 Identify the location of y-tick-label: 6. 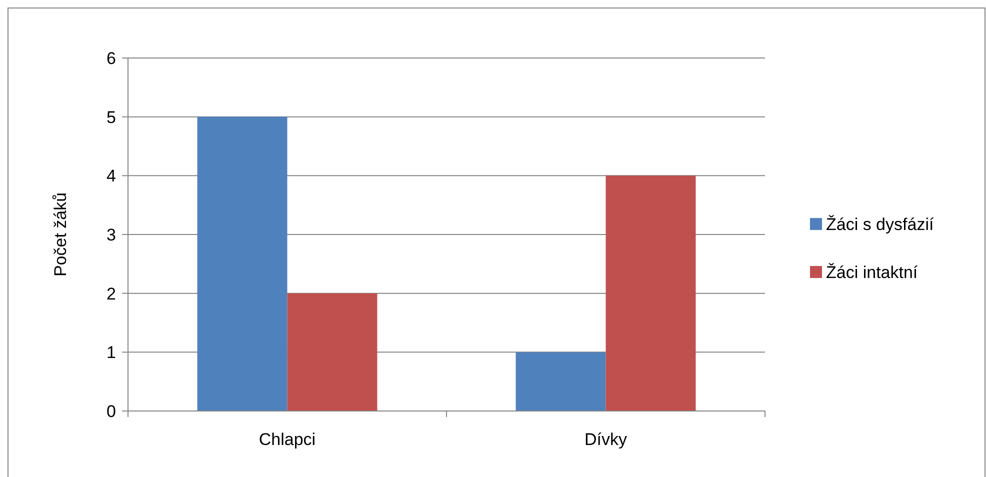
(111, 58).